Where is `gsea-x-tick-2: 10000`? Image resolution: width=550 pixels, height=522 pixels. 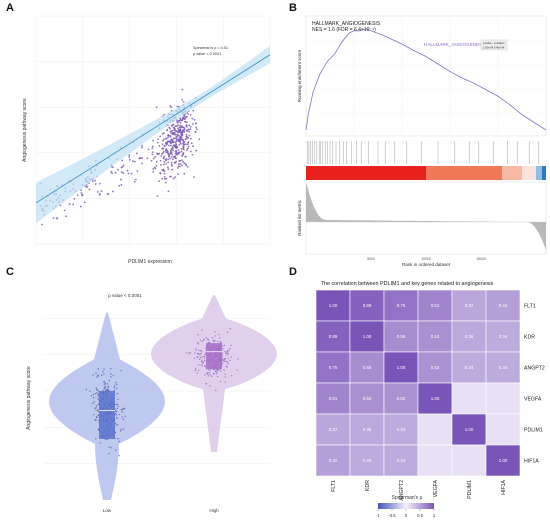
gsea-x-tick-2: 10000 is located at coordinates (426, 259).